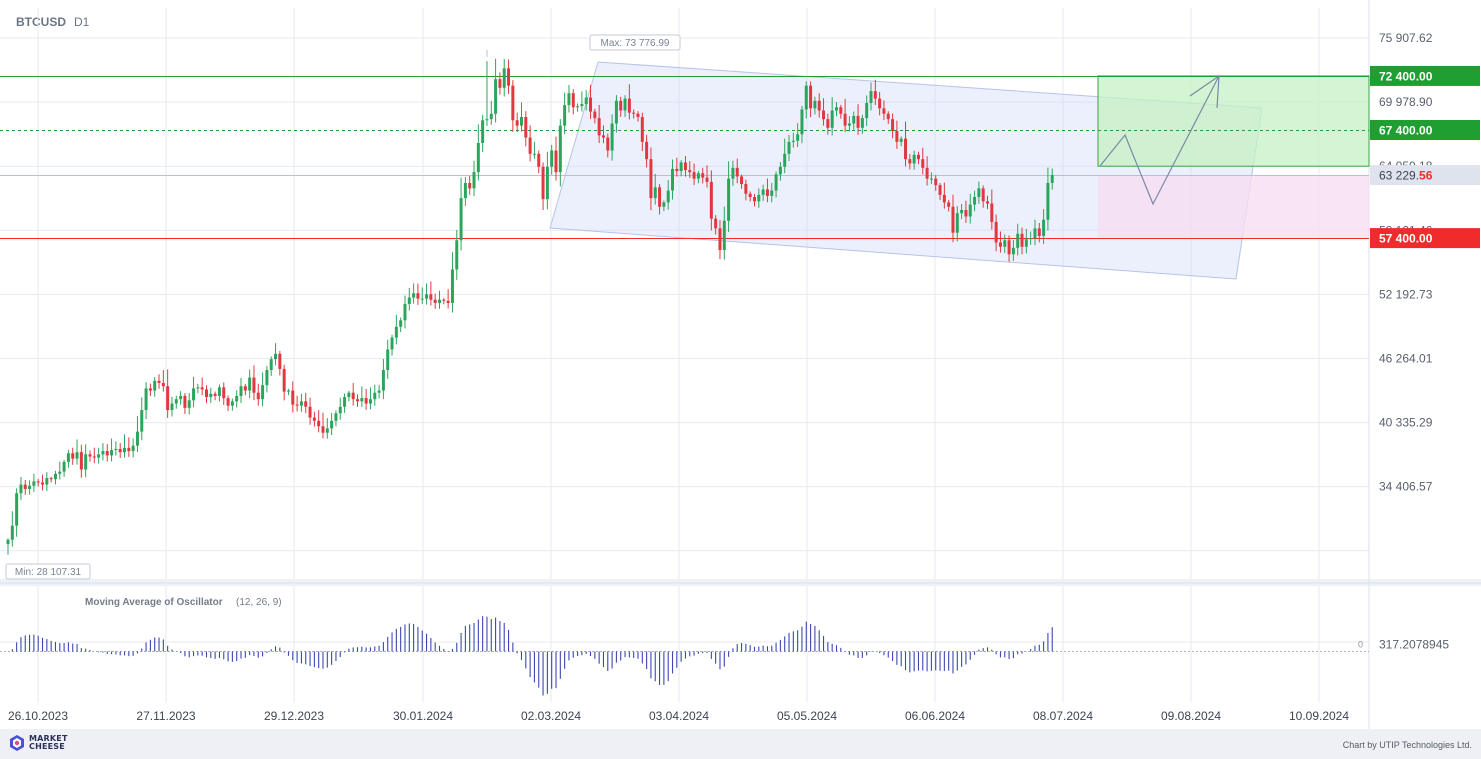  I want to click on min-label-box, so click(48, 571).